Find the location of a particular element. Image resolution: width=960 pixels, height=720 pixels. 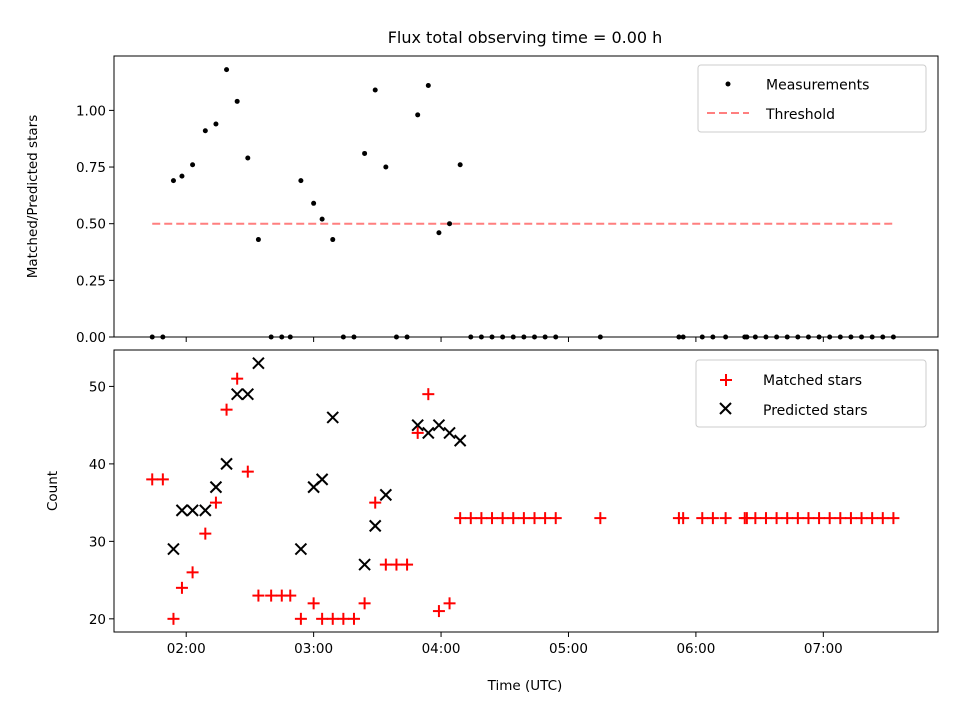

legend-measurements-marker is located at coordinates (728, 84).